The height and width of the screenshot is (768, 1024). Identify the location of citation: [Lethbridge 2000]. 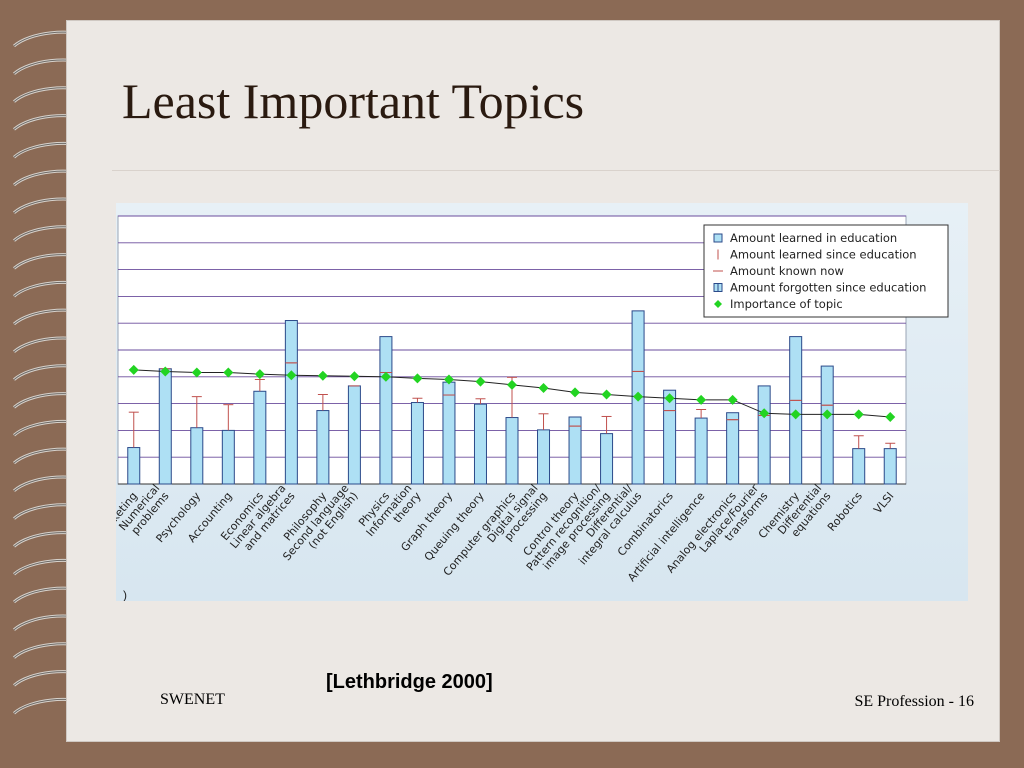
(409, 682).